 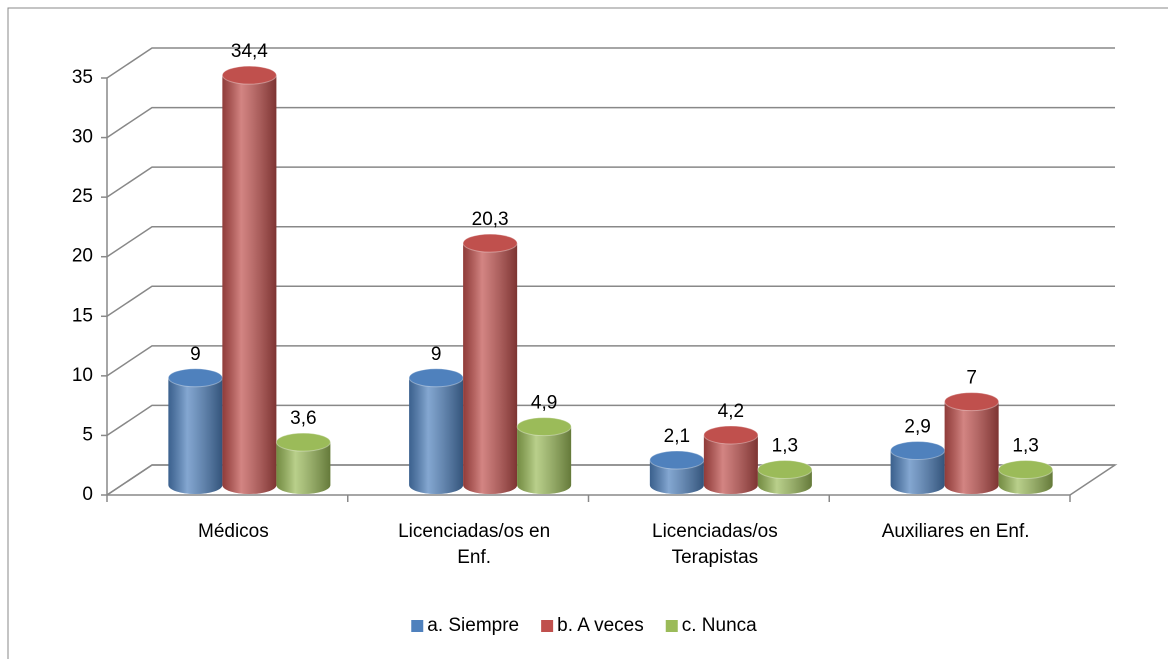 I want to click on y-tick-label: 0, so click(x=87, y=494).